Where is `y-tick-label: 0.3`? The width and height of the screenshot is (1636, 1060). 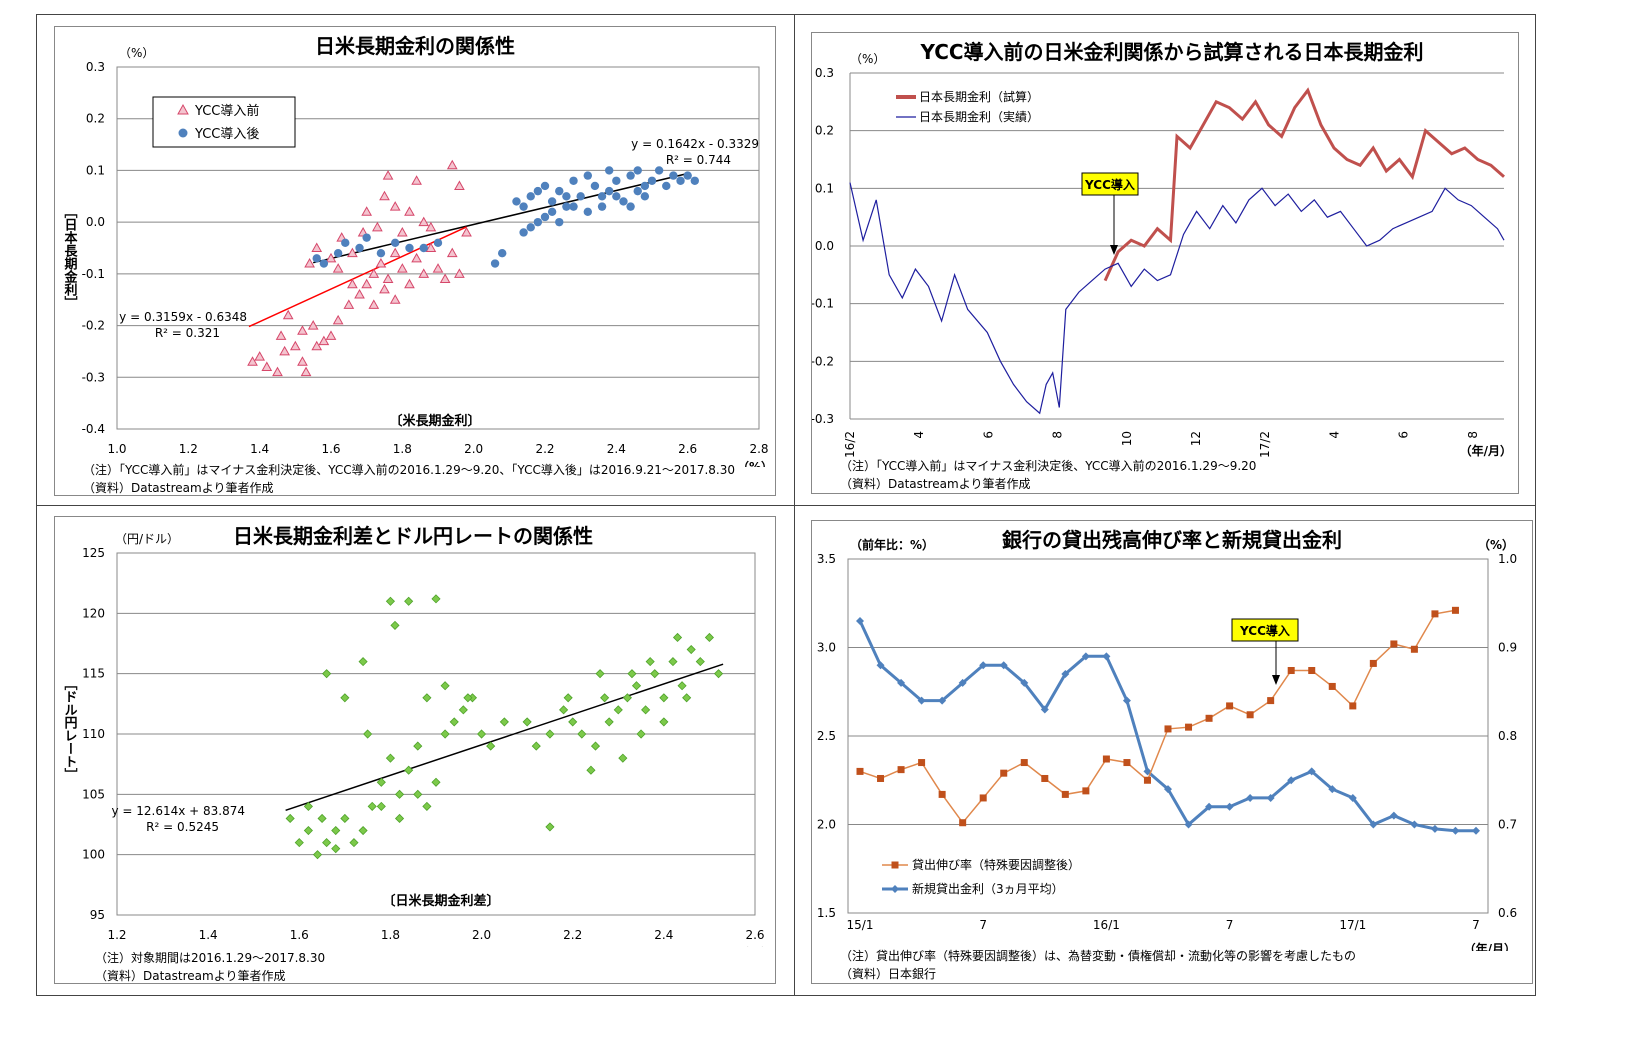
y-tick-label: 0.3 is located at coordinates (824, 73).